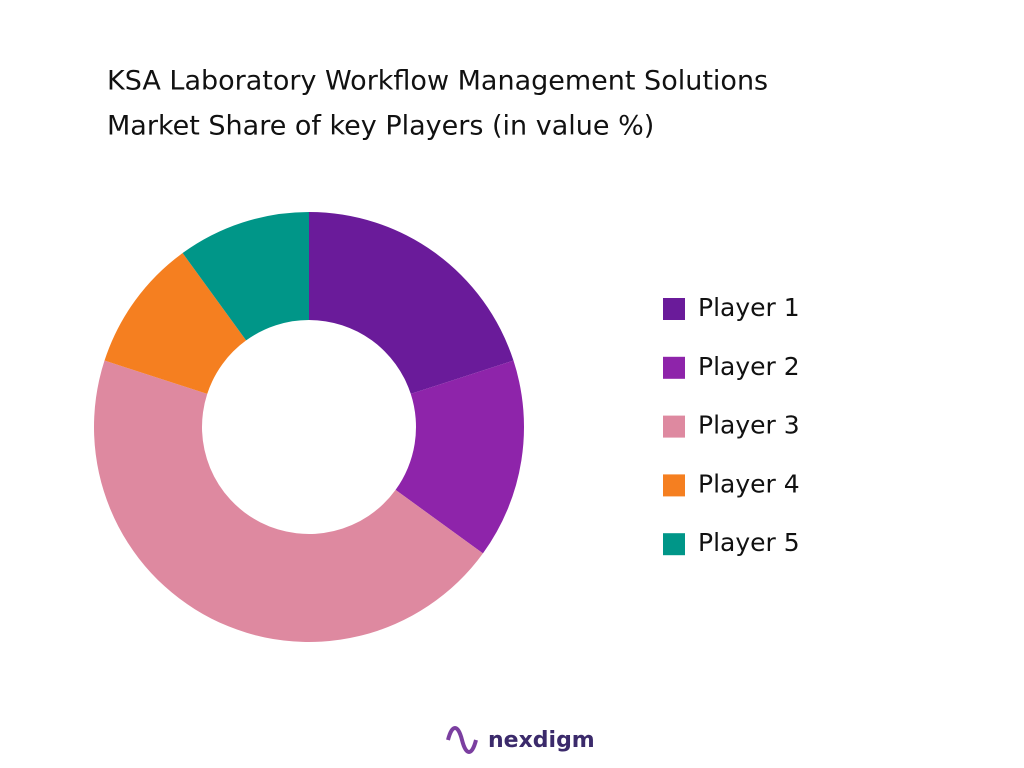 The height and width of the screenshot is (768, 1024). I want to click on legend-label: Player 5, so click(749, 542).